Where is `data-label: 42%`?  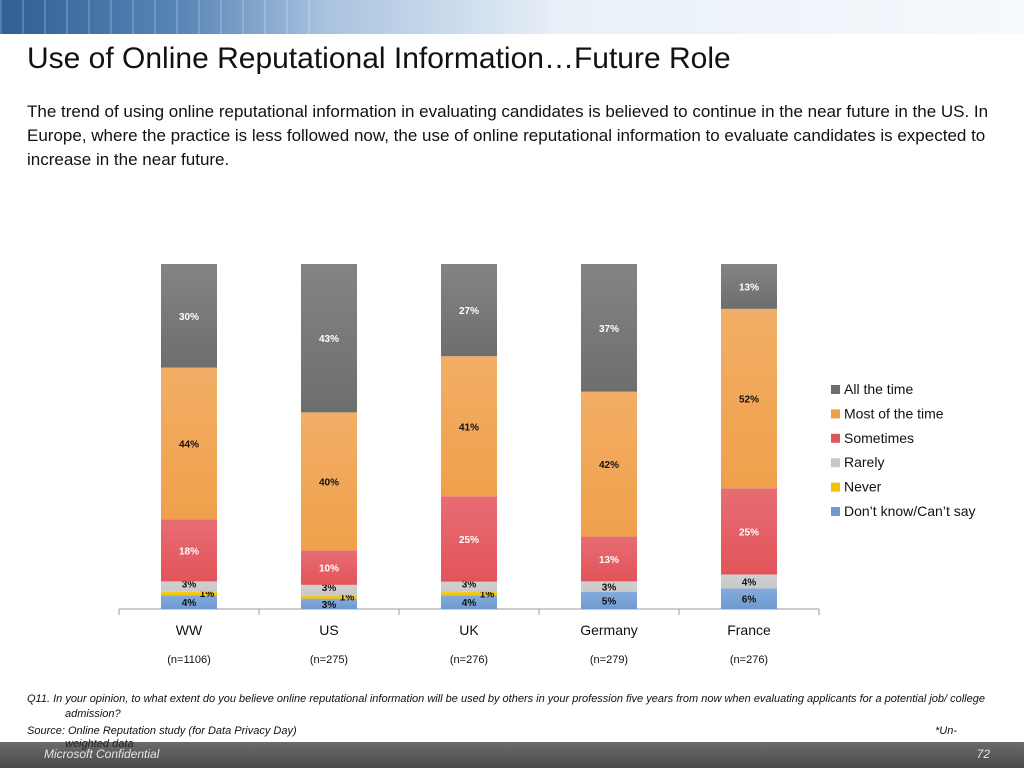
data-label: 42% is located at coordinates (609, 465).